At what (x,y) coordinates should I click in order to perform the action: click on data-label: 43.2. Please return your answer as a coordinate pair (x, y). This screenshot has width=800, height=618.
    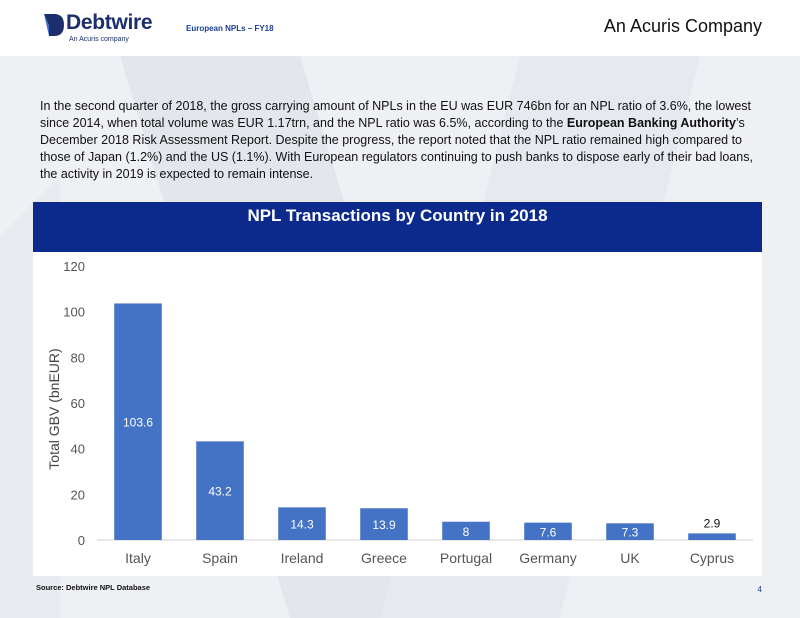
    Looking at the image, I should click on (220, 492).